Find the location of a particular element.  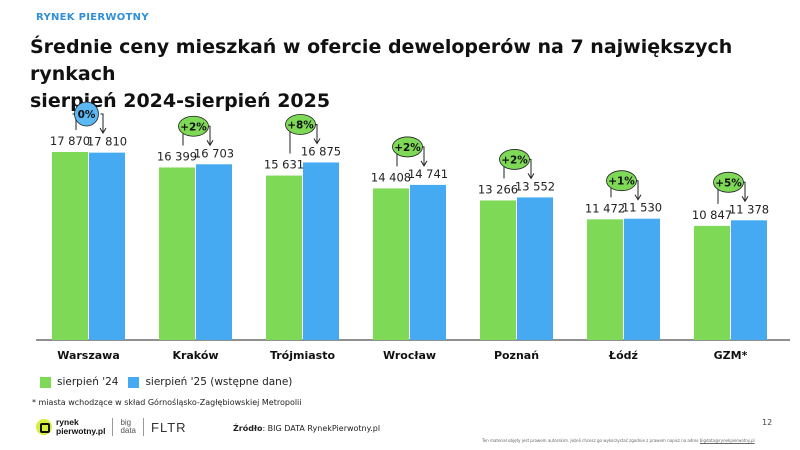

change-arrowhead-gzm is located at coordinates (745, 199).